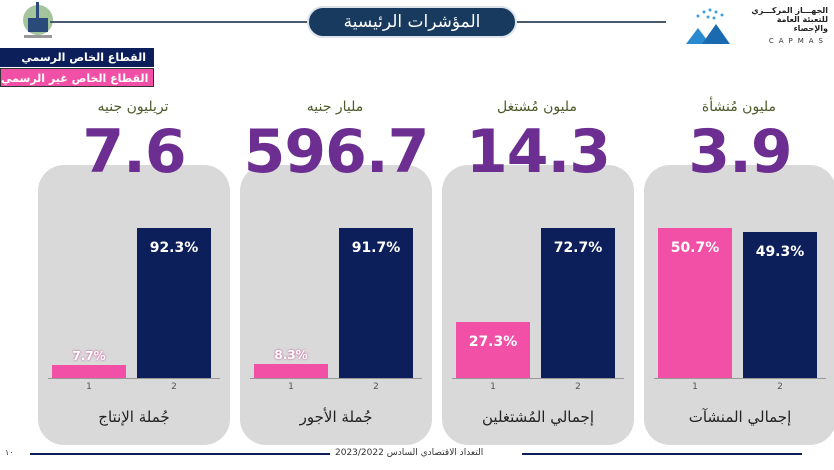 The image size is (834, 470). Describe the element at coordinates (578, 248) in the screenshot. I see `bar-label: 72.7%` at that location.